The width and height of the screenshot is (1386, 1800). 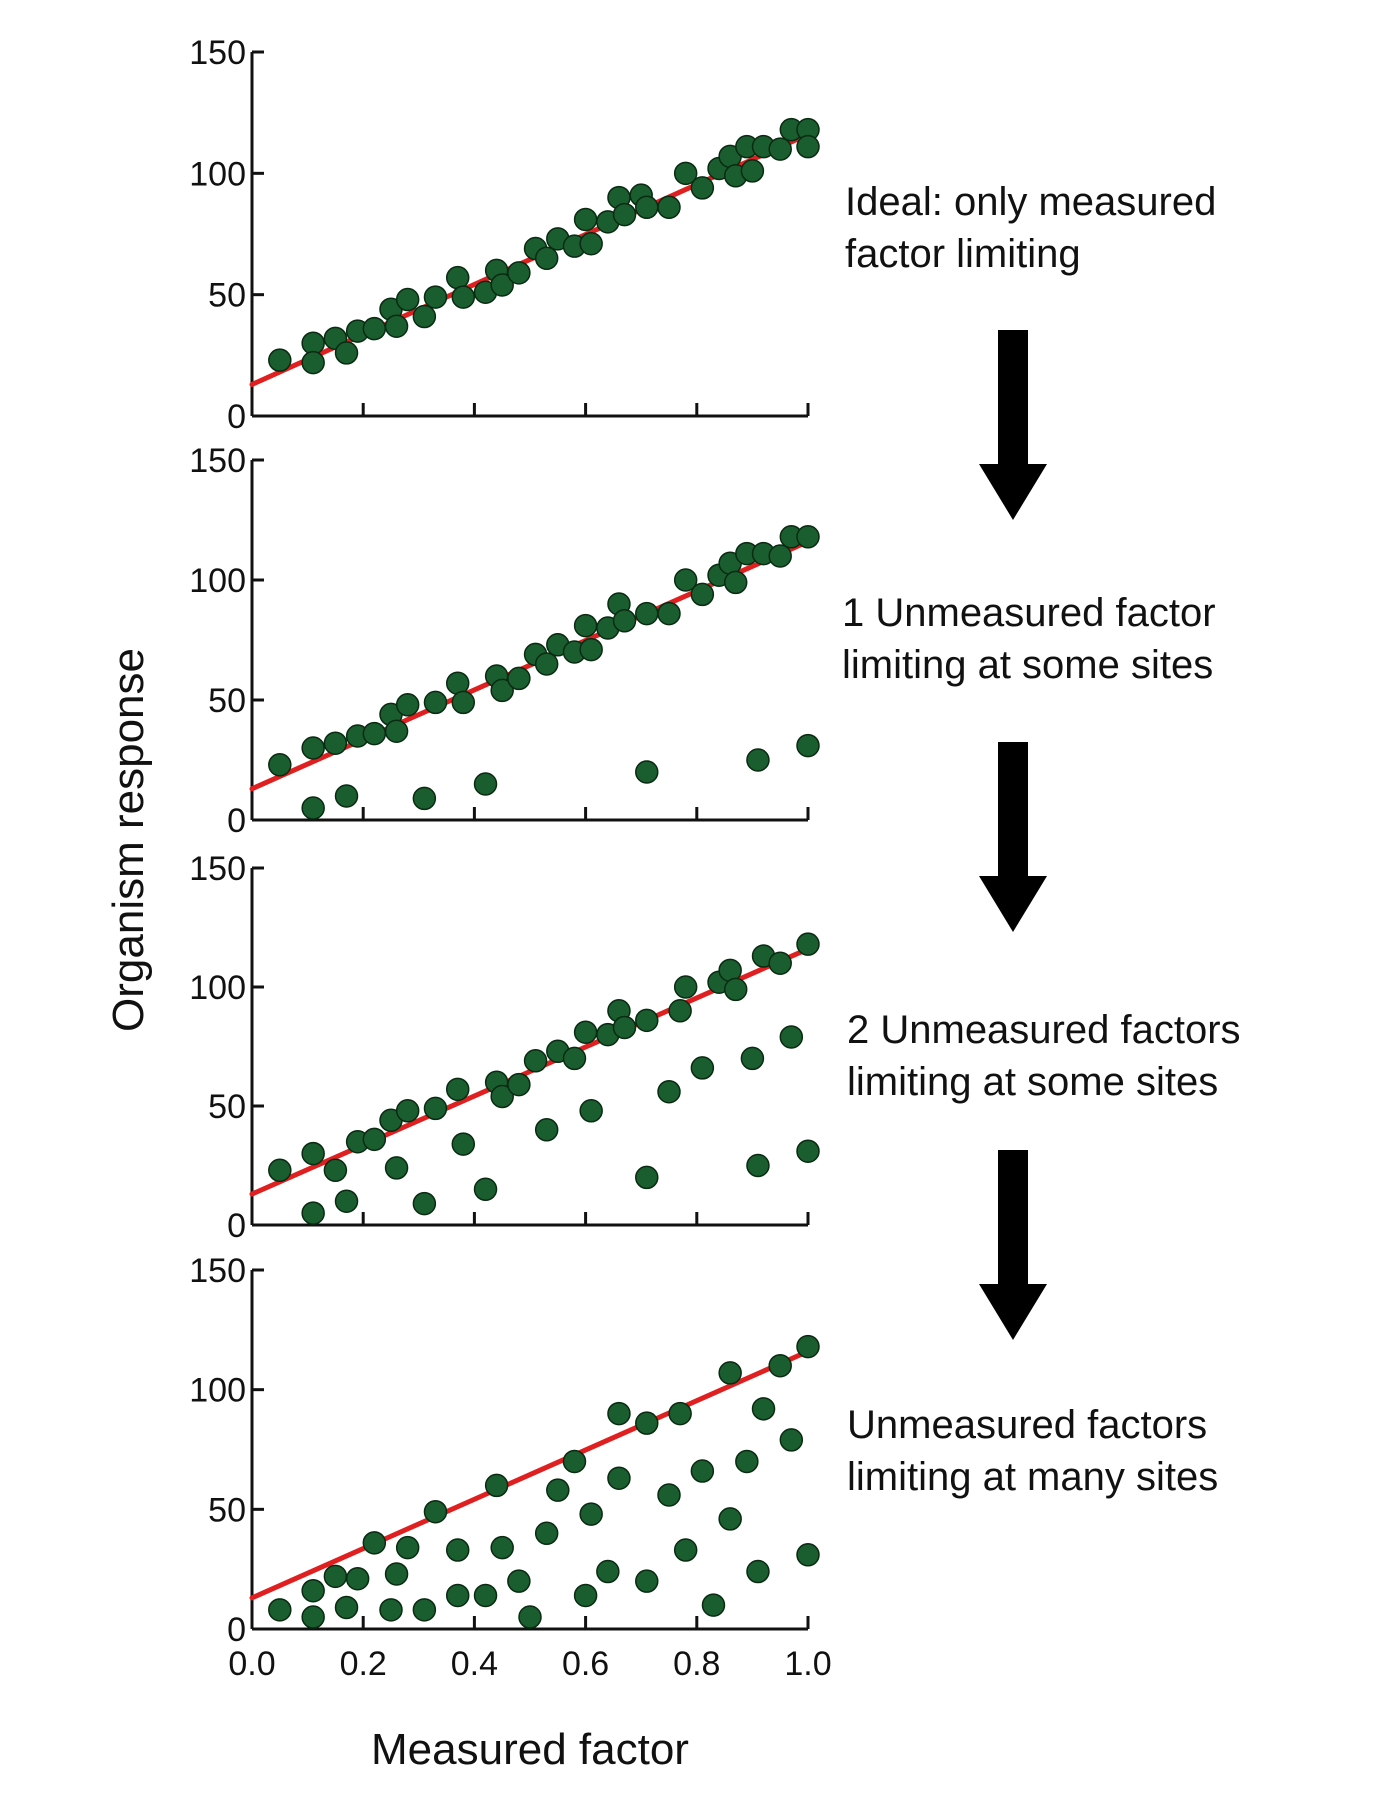 I want to click on caption-4-line-2: limiting at many sites, so click(x=1033, y=1477).